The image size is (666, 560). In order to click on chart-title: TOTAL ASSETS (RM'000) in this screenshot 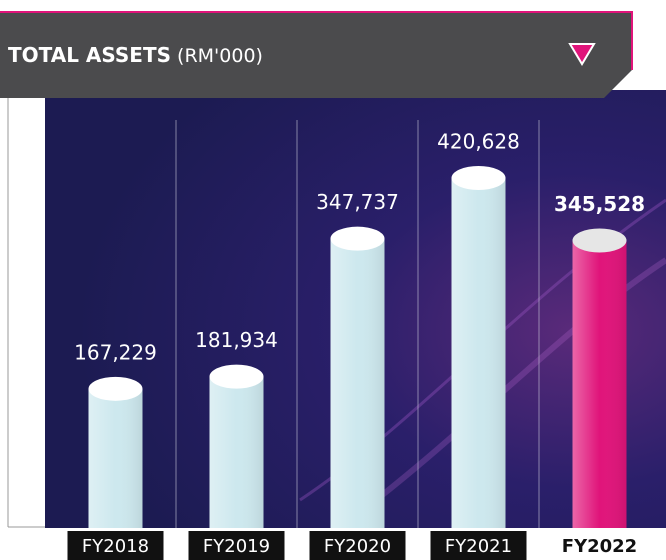, I will do `click(135, 55)`.